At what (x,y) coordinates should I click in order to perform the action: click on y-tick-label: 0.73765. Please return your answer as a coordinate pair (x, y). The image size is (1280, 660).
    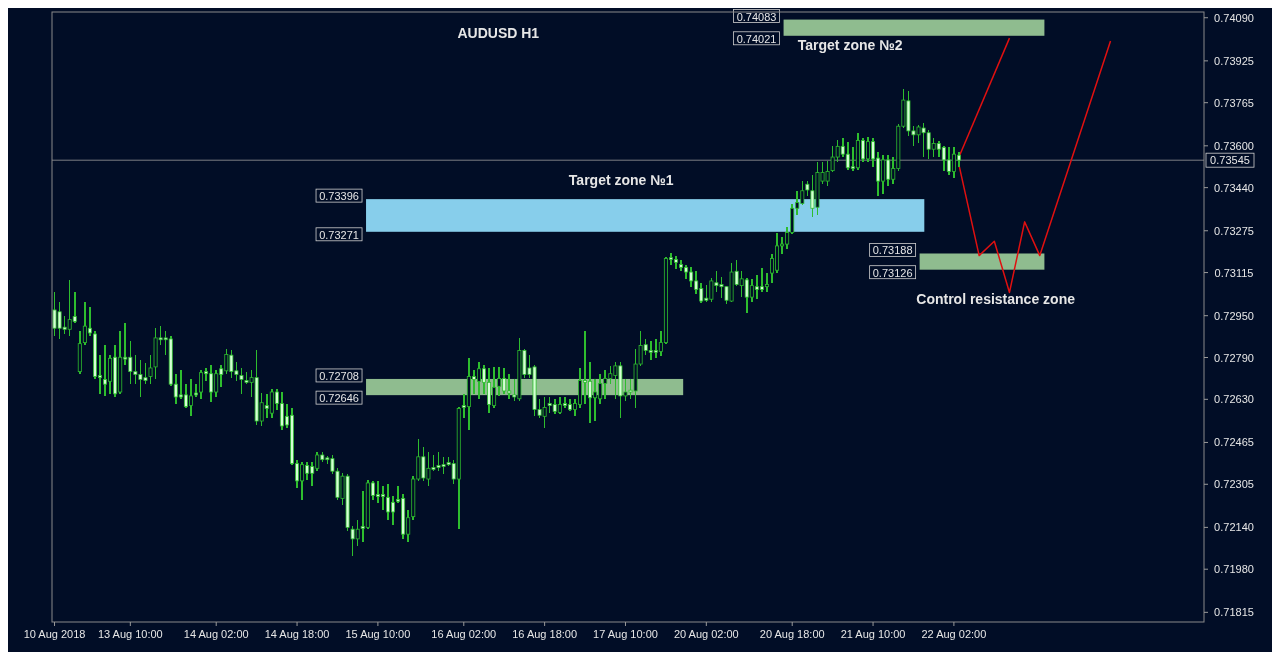
    Looking at the image, I should click on (1234, 102).